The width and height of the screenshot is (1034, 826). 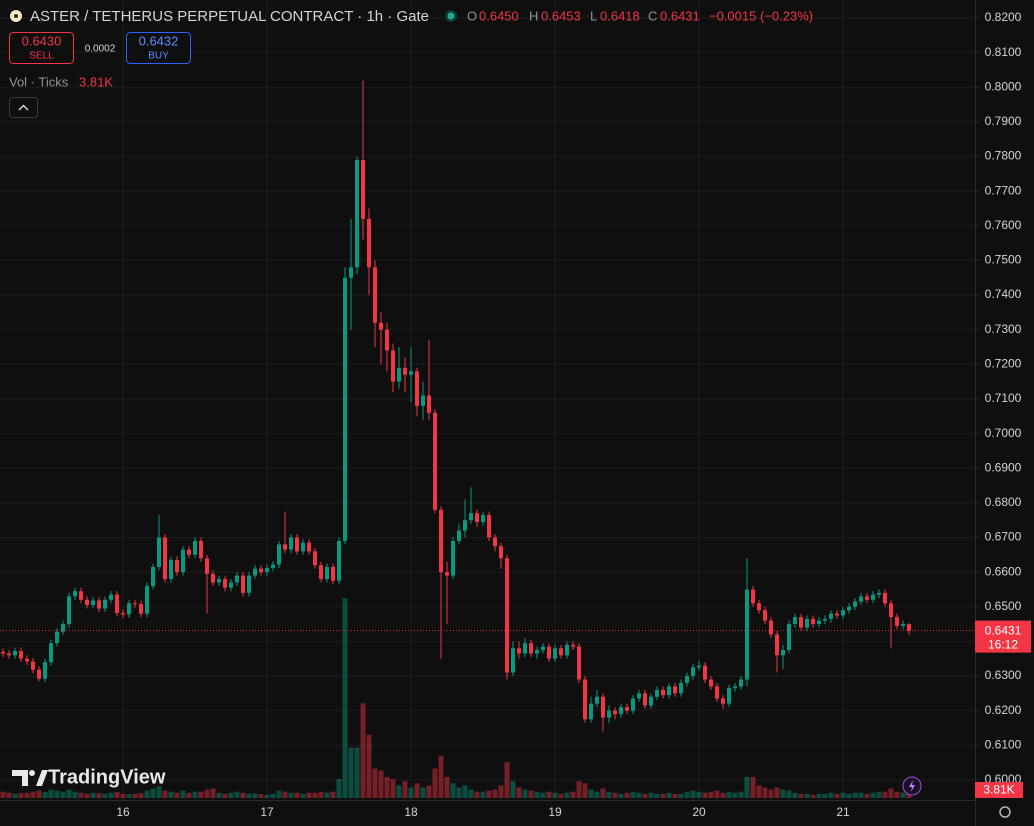 I want to click on buy-label: BUY, so click(x=158, y=56).